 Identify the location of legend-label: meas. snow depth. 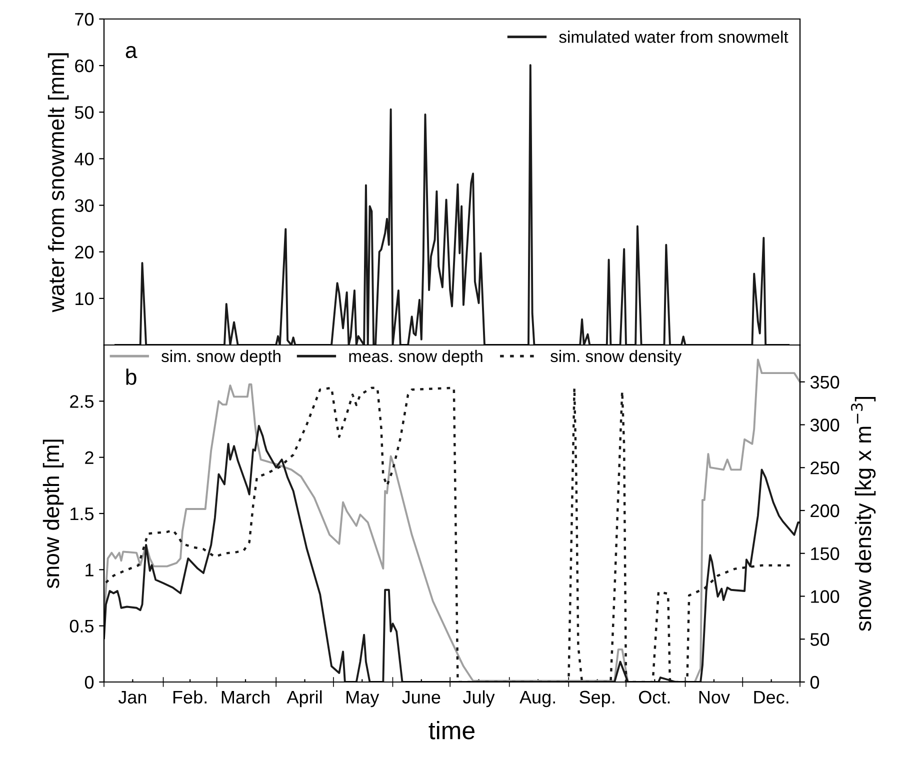
(415, 358).